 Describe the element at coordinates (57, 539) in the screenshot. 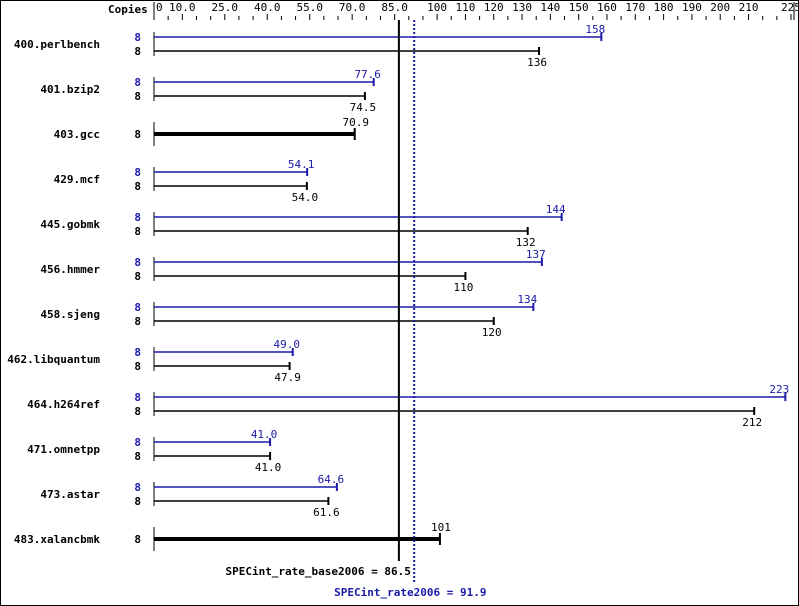

I see `benchmark-name: 483.xalancbmk` at that location.